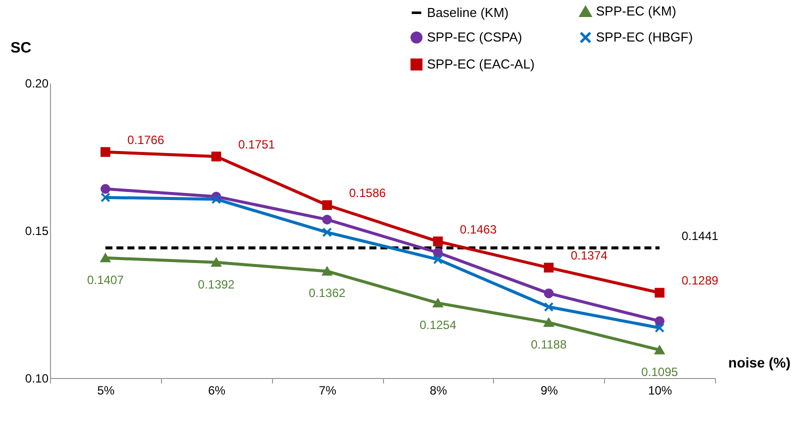 Image resolution: width=802 pixels, height=442 pixels. Describe the element at coordinates (21, 48) in the screenshot. I see `y-axis-title: SC` at that location.